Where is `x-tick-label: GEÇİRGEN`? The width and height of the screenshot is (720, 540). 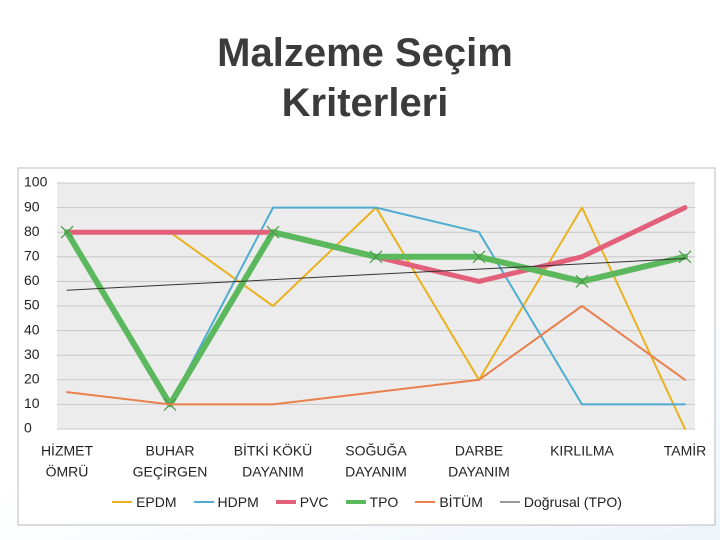 x-tick-label: GEÇİRGEN is located at coordinates (170, 471).